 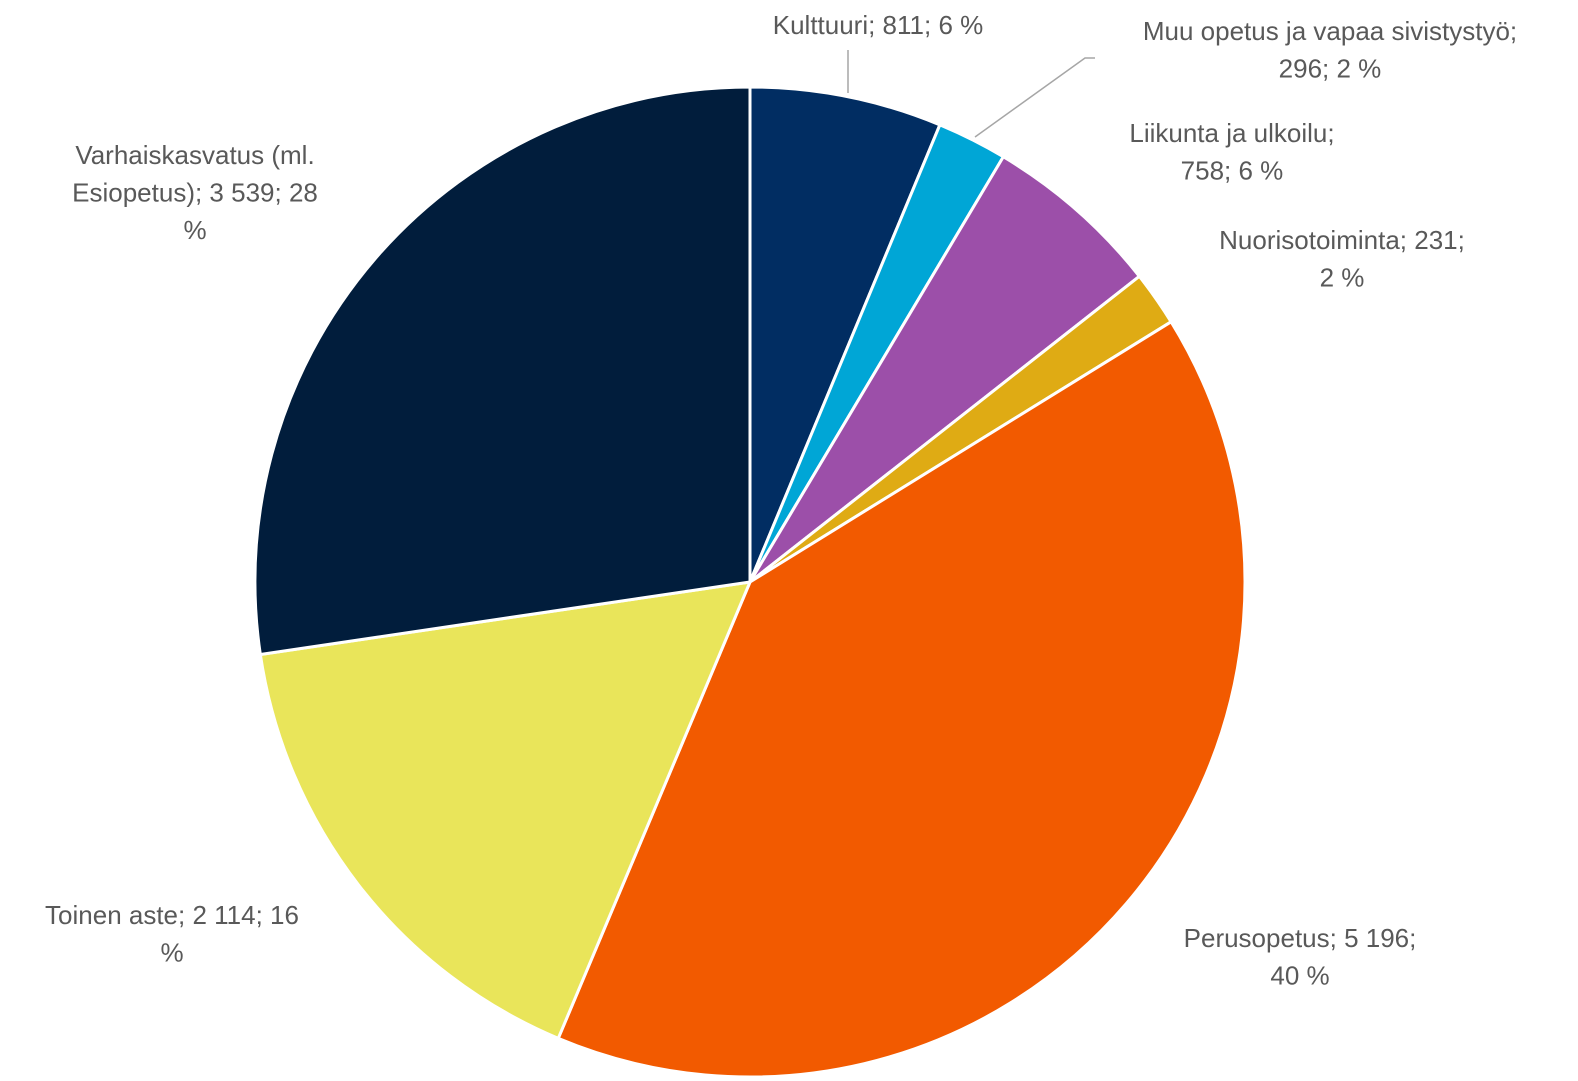 What do you see at coordinates (1232, 170) in the screenshot?
I see `data-label-line: 758; 6 %` at bounding box center [1232, 170].